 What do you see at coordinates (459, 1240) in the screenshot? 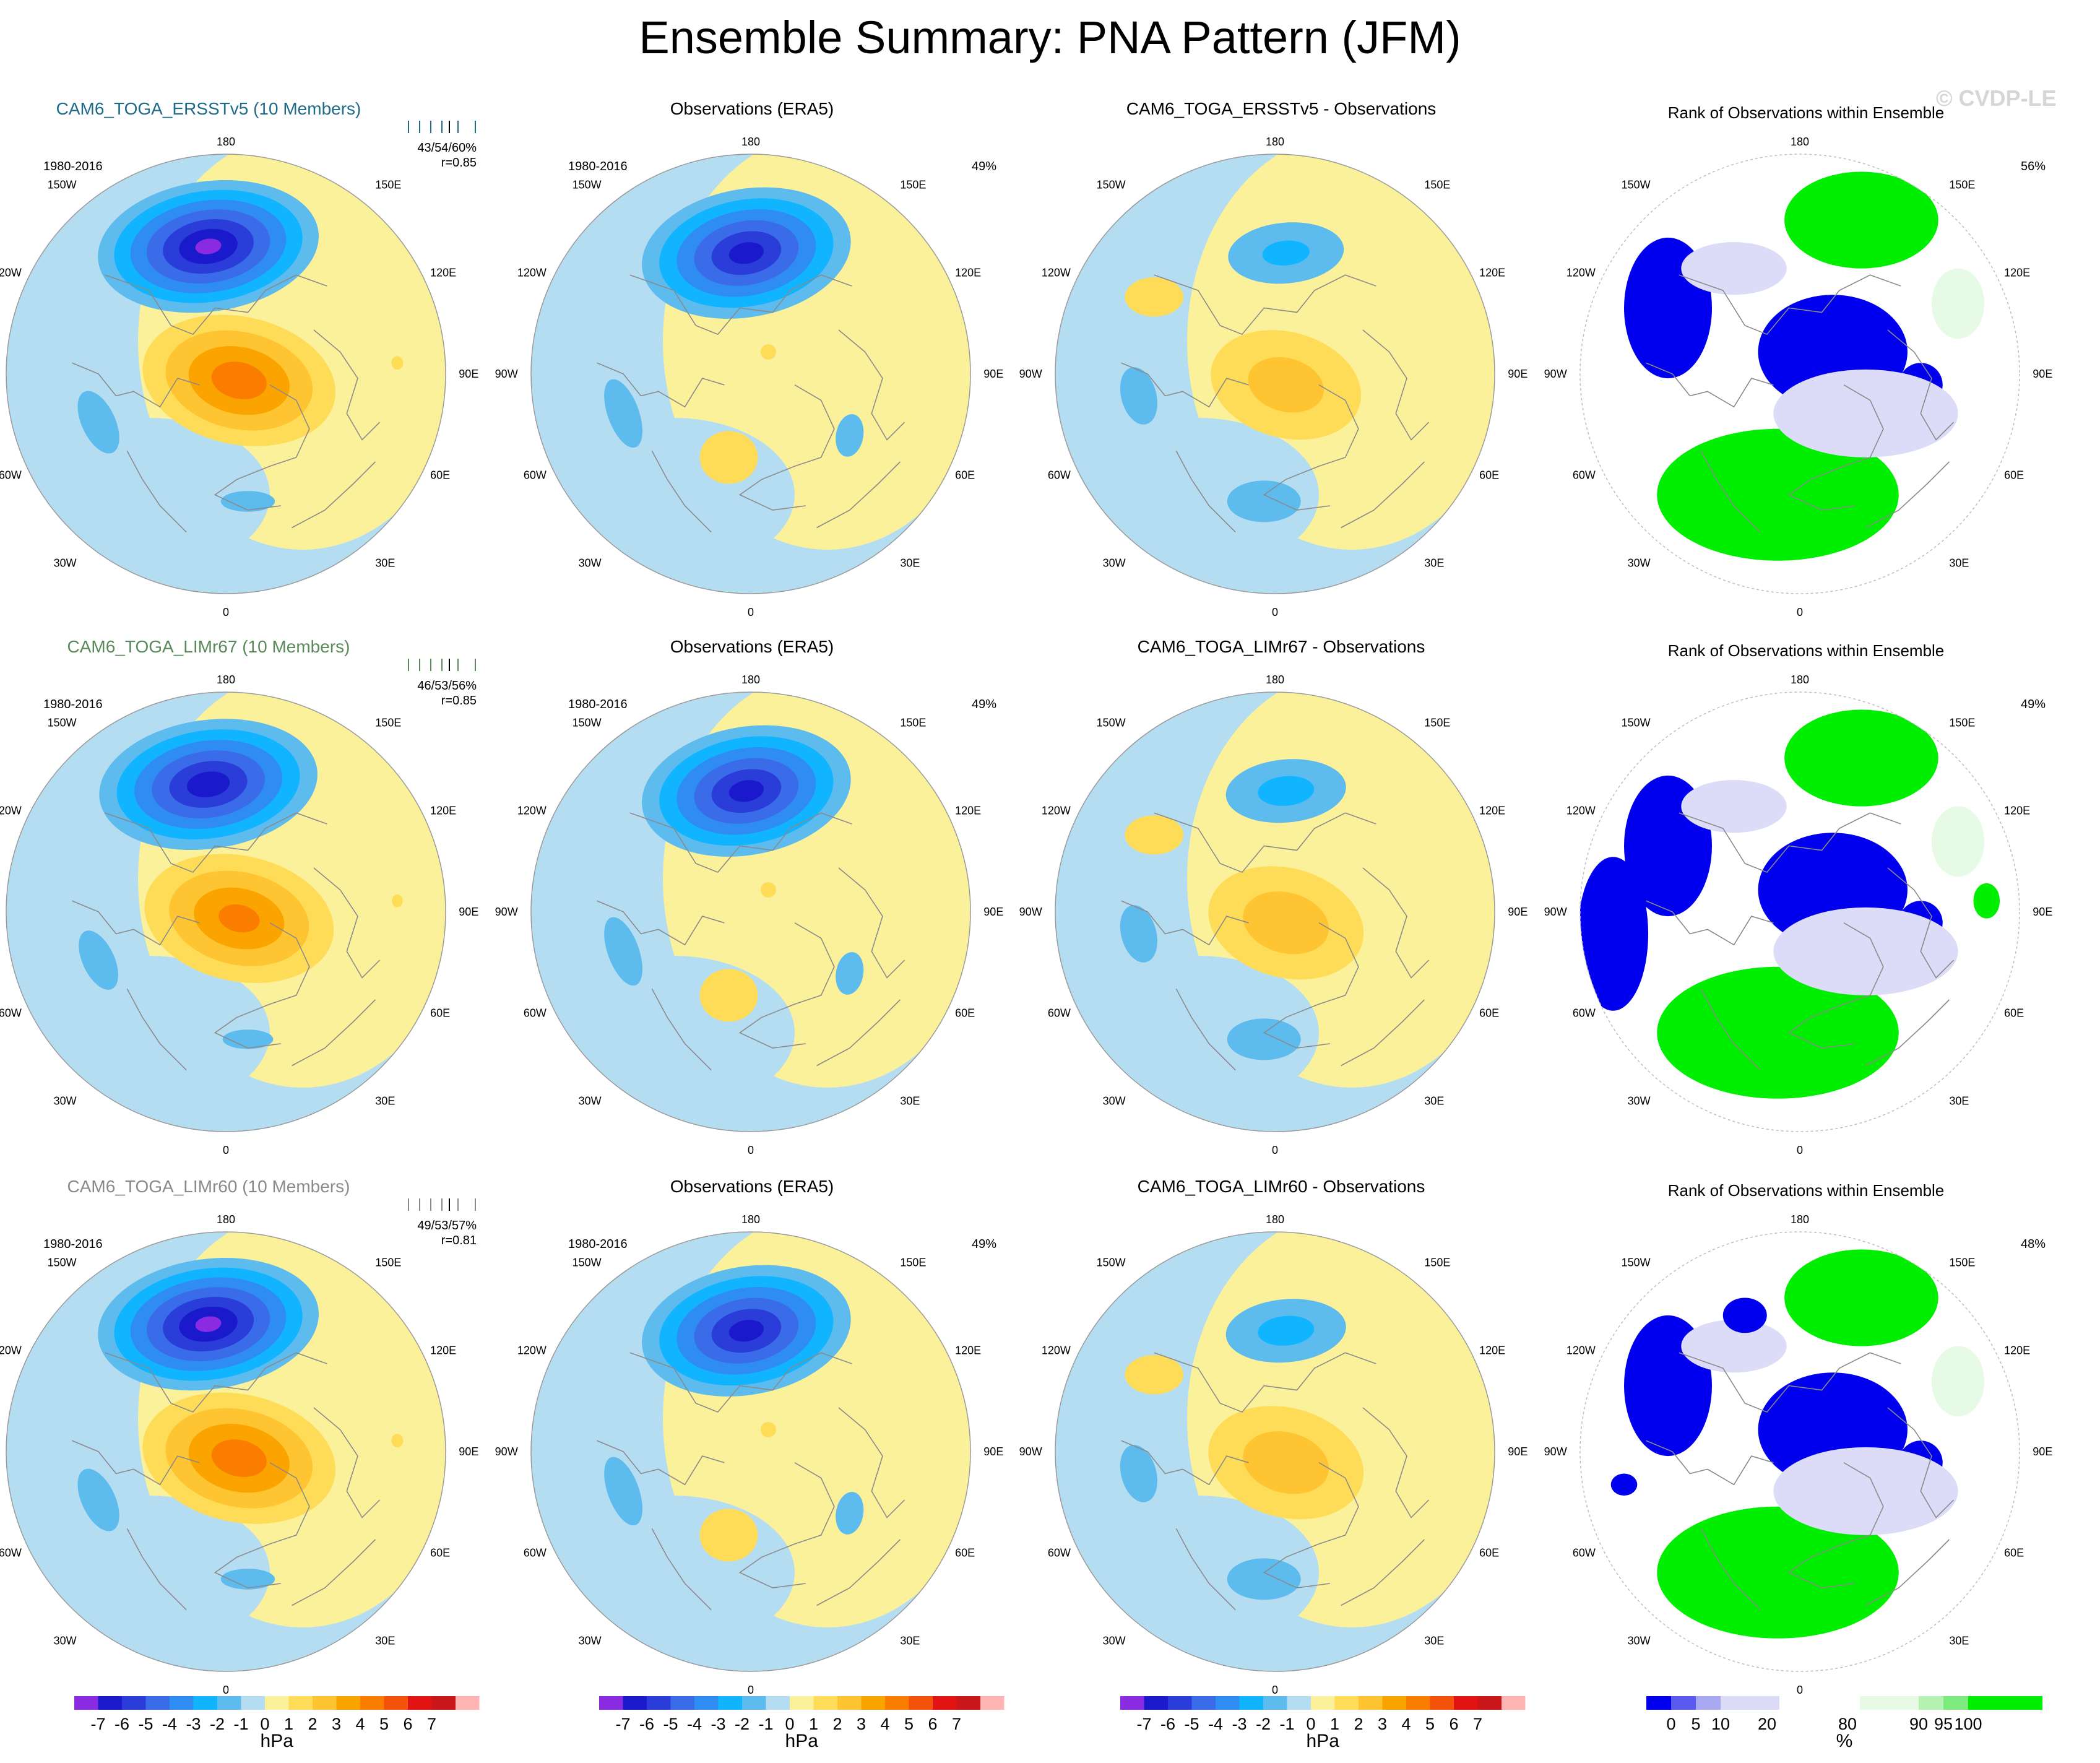
I see `correlation-label: r=0.81` at bounding box center [459, 1240].